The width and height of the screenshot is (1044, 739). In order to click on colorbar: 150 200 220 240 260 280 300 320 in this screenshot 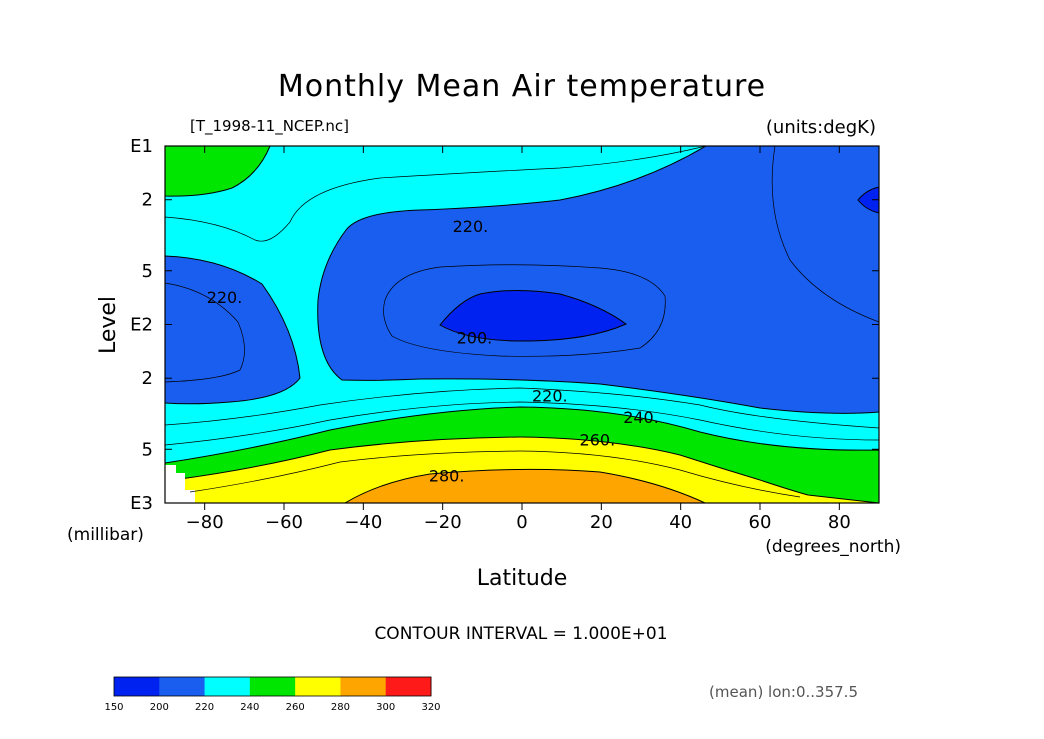, I will do `click(272, 694)`.